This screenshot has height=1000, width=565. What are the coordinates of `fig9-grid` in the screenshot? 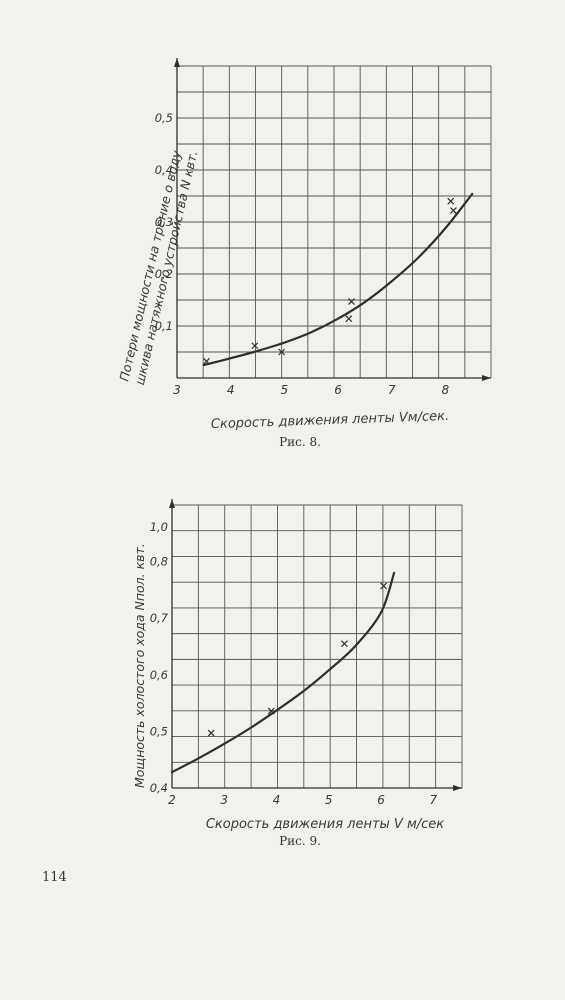 It's located at (317, 646).